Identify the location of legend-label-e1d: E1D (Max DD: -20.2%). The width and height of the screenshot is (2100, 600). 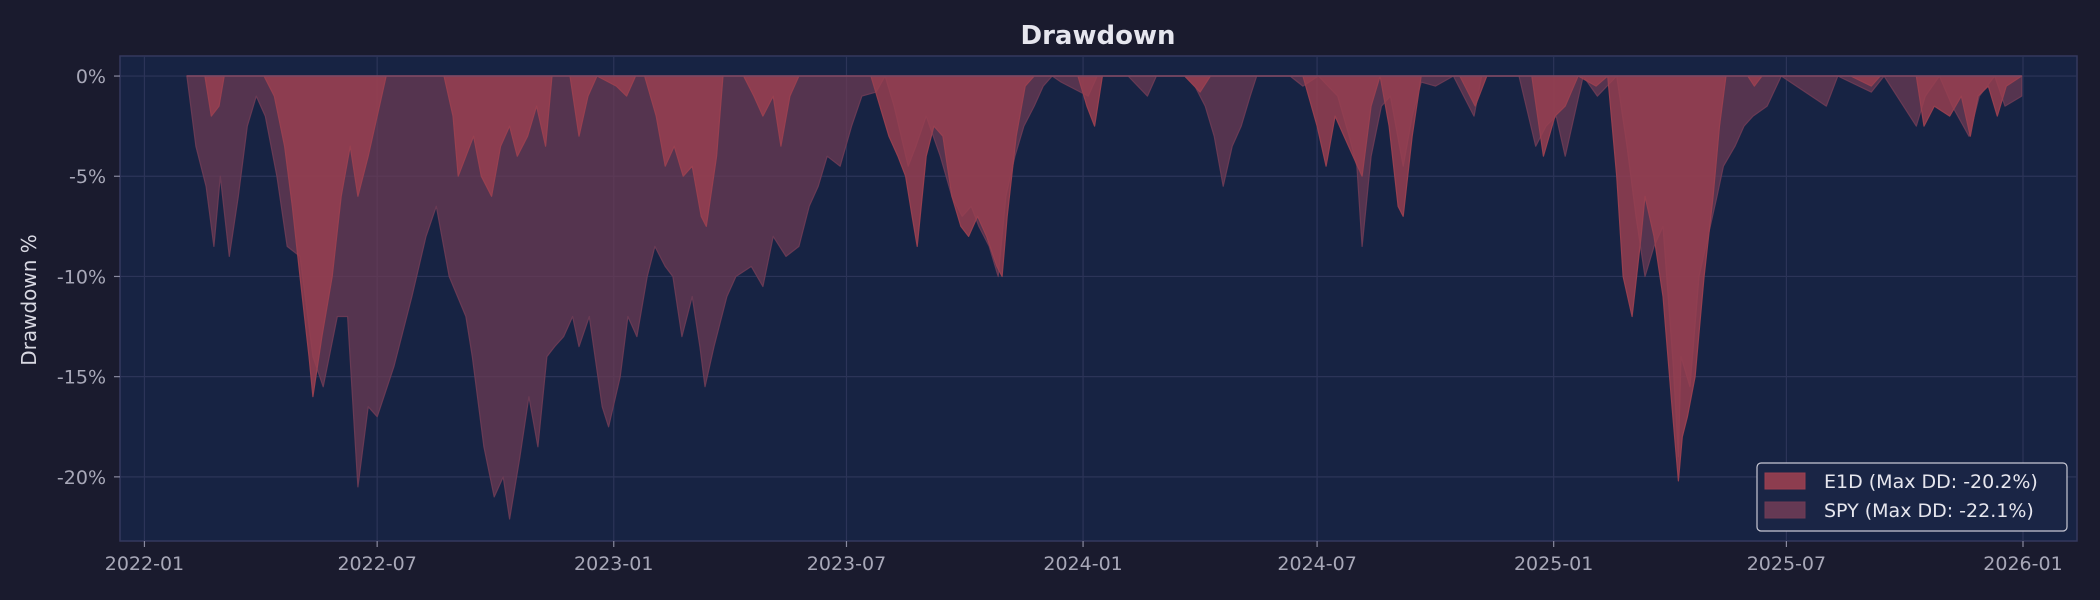
(1931, 482).